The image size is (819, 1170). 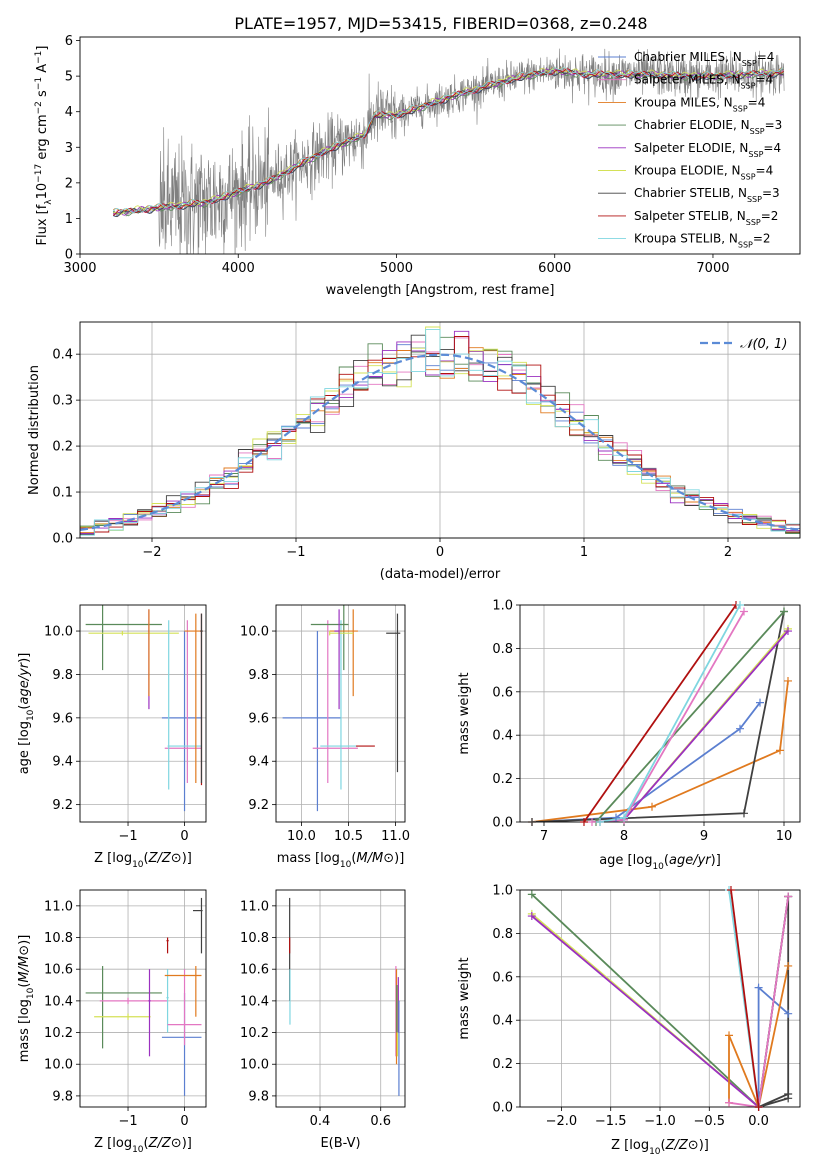 What do you see at coordinates (660, 1121) in the screenshot?
I see `x-tick-label: −1.0` at bounding box center [660, 1121].